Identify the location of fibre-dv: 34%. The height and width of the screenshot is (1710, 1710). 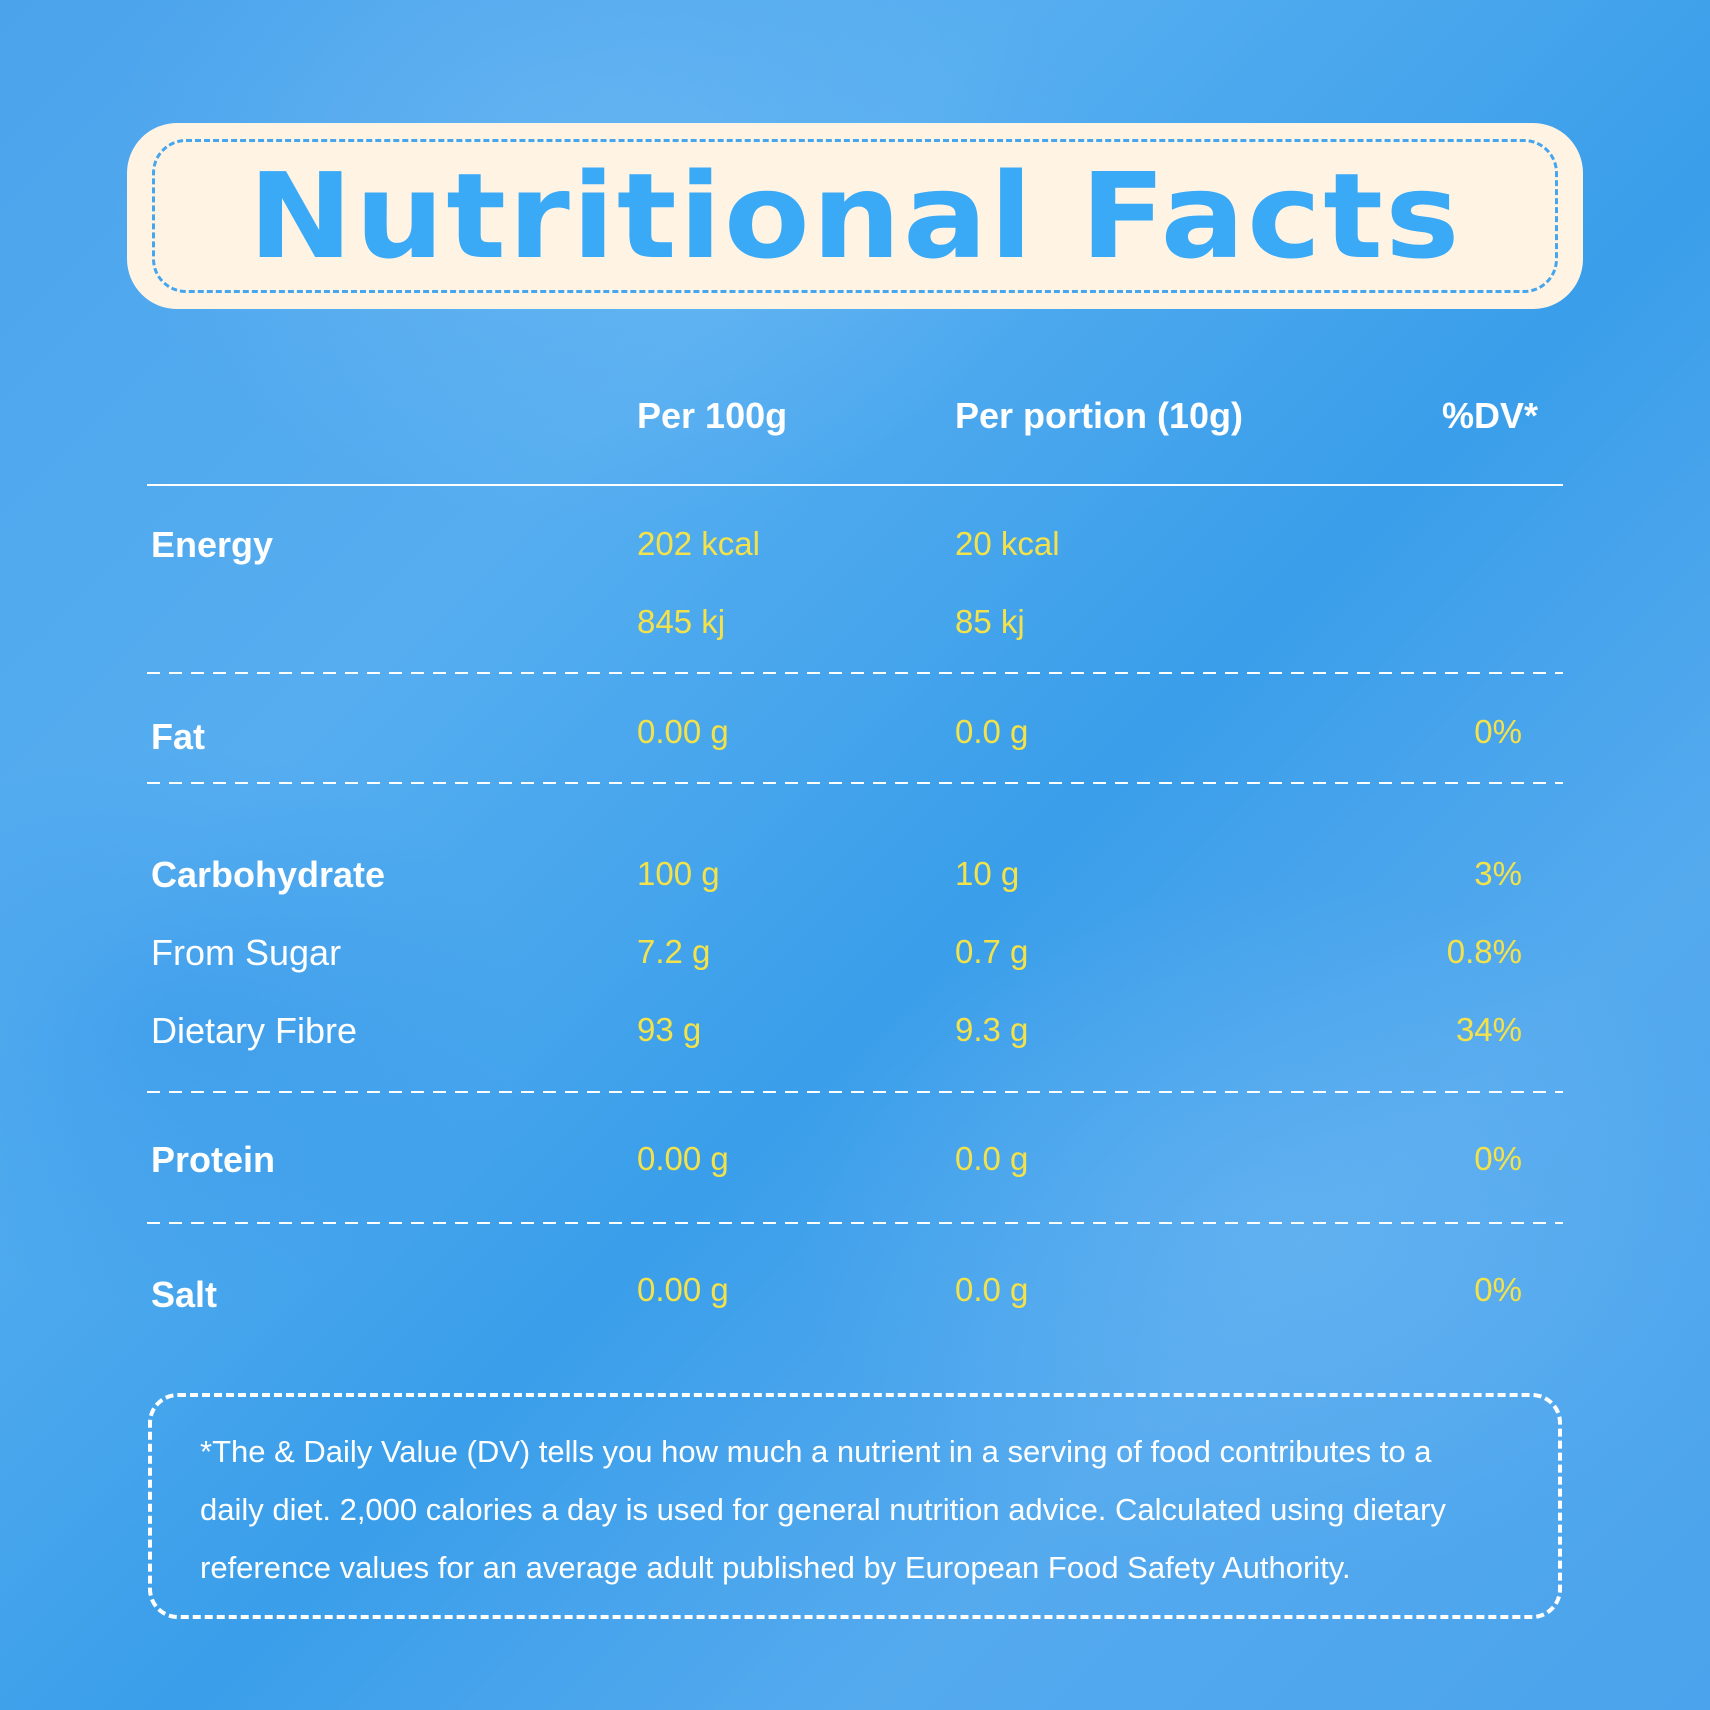
(1488, 1029).